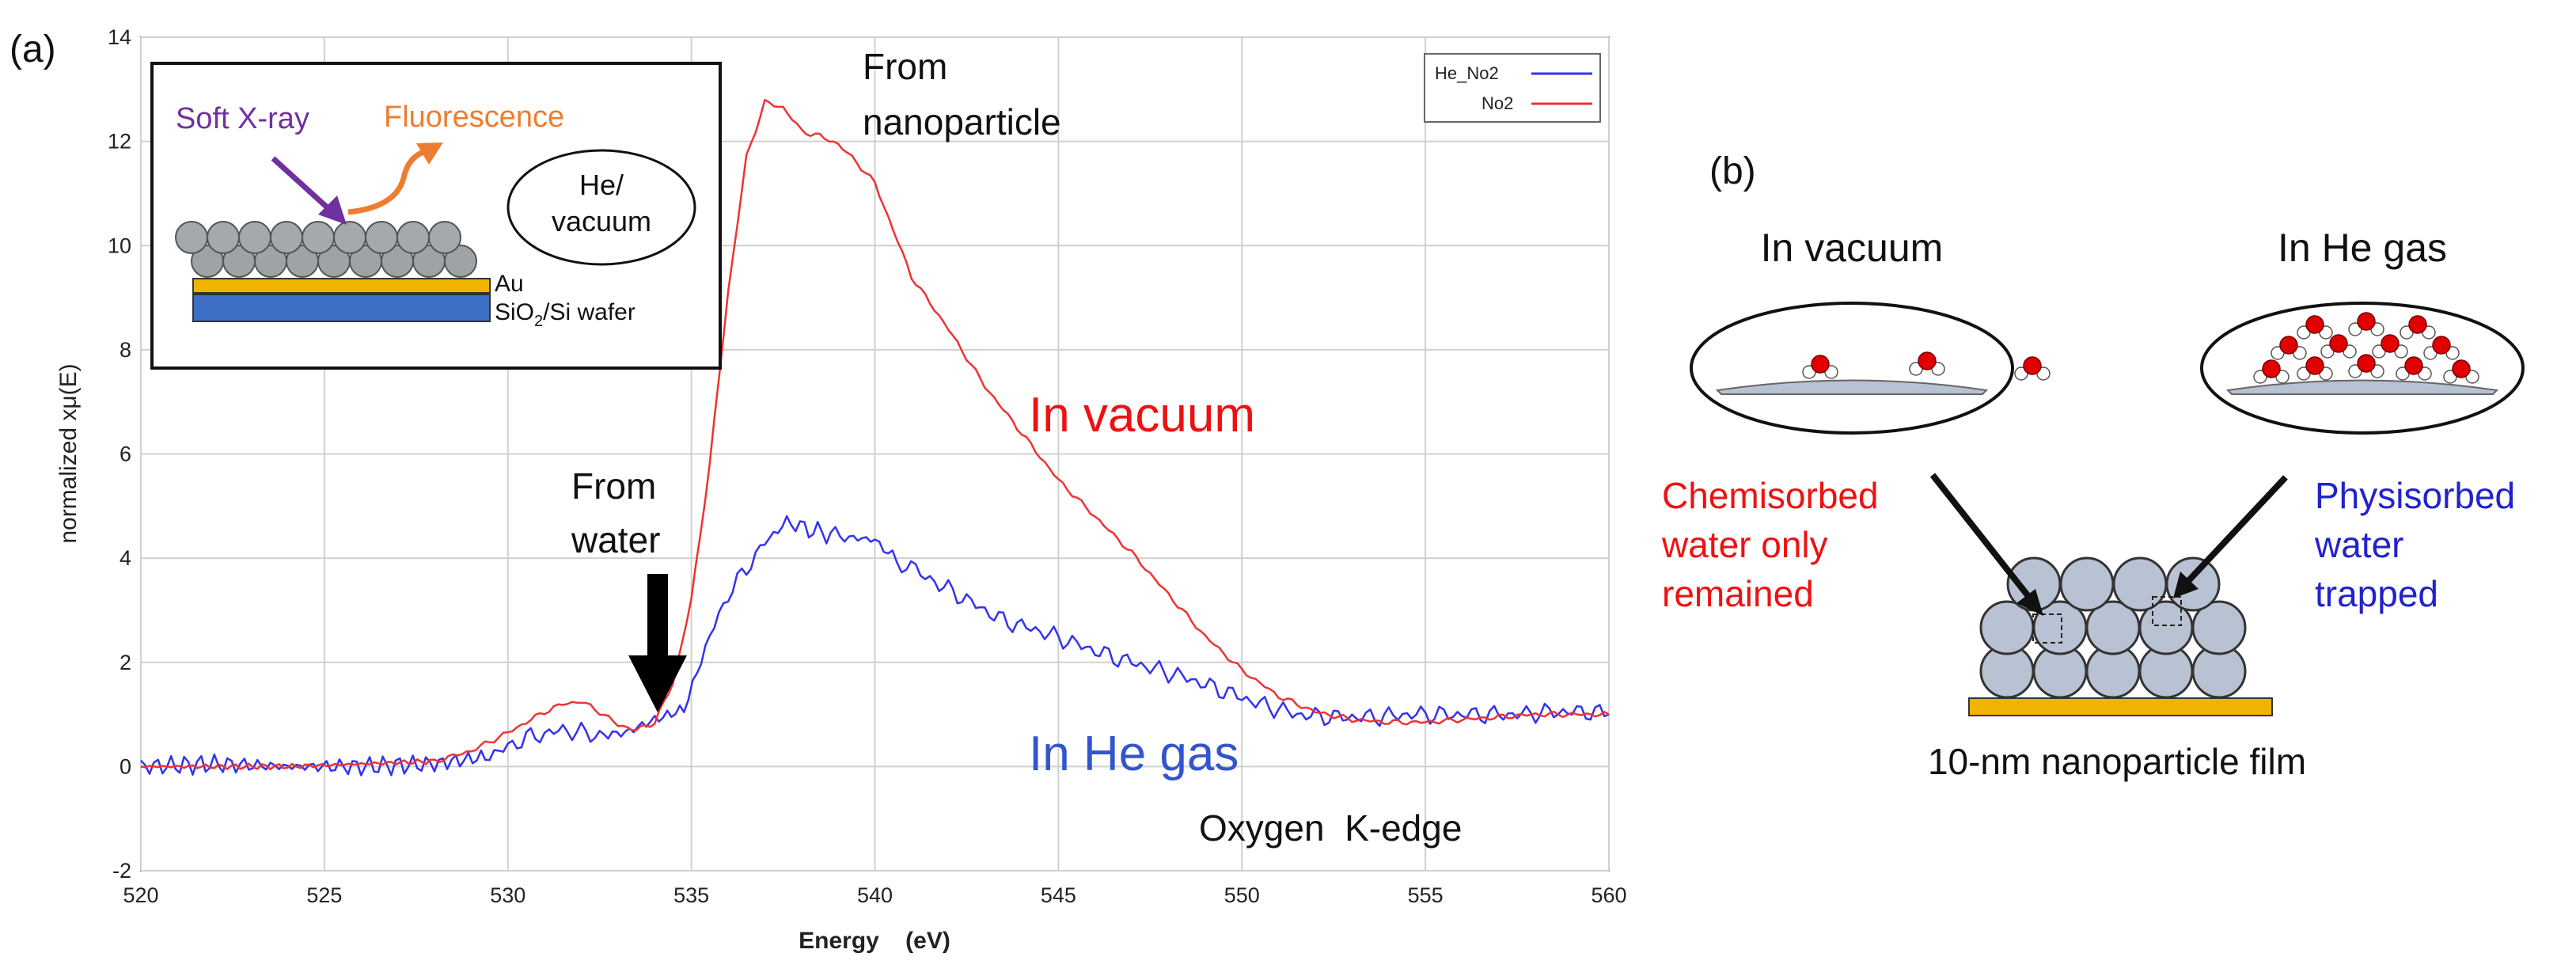  What do you see at coordinates (32, 49) in the screenshot?
I see `panel-a-label: (a)` at bounding box center [32, 49].